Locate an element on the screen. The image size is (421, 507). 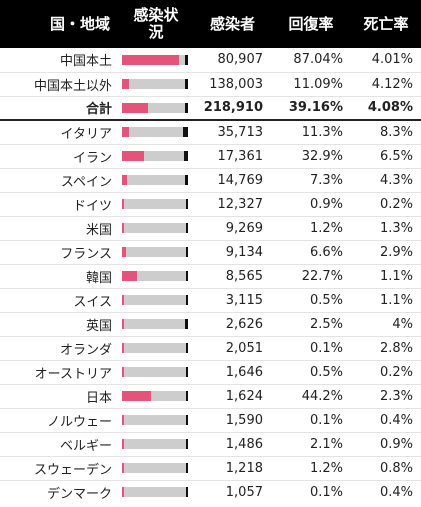
recovery-rate-value: 11.09% is located at coordinates (311, 84).